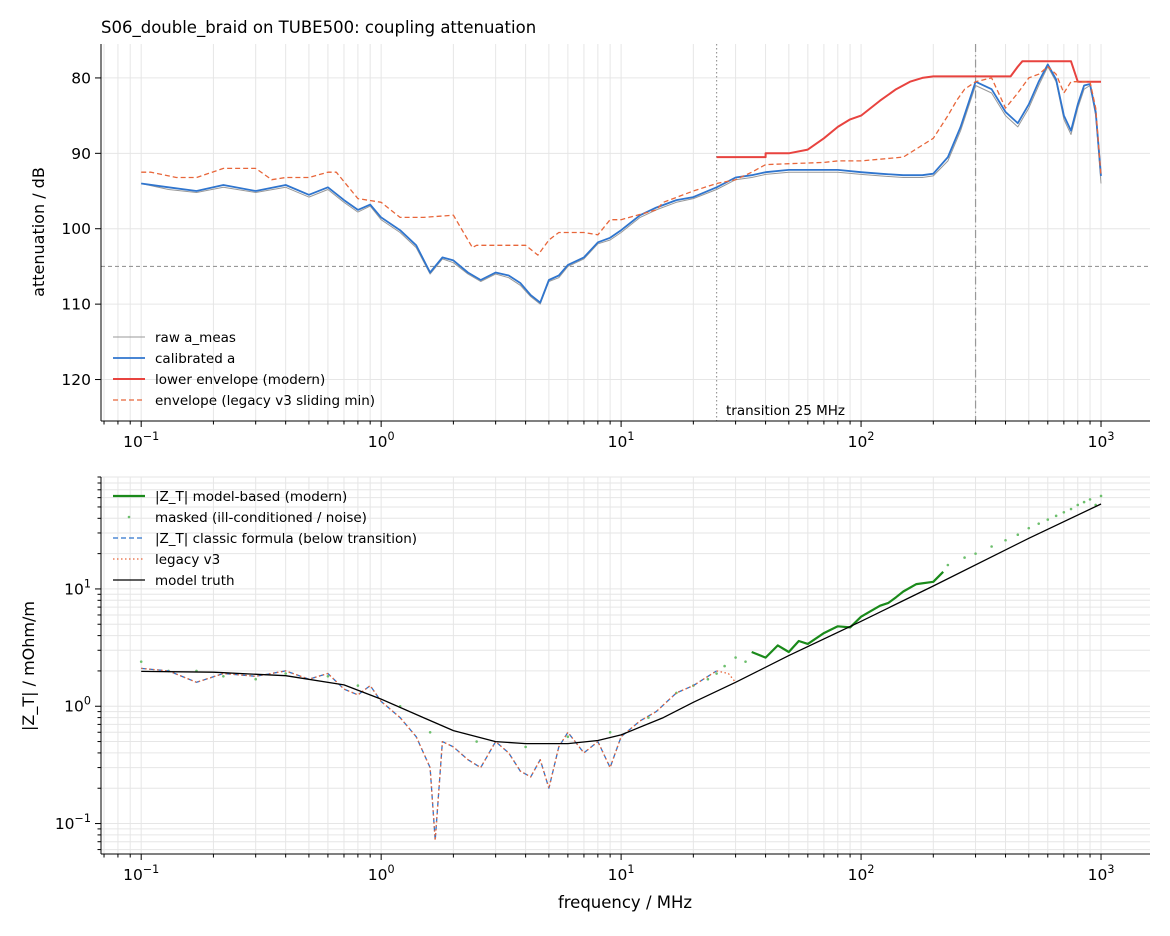  What do you see at coordinates (261, 518) in the screenshot?
I see `legend-label: masked (ill-conditioned / noise)` at bounding box center [261, 518].